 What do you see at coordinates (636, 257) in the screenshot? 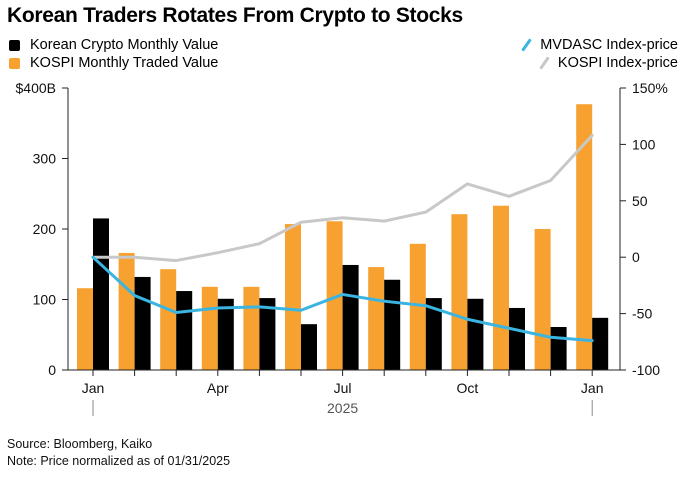
I see `right-axis-tick-label: 0` at bounding box center [636, 257].